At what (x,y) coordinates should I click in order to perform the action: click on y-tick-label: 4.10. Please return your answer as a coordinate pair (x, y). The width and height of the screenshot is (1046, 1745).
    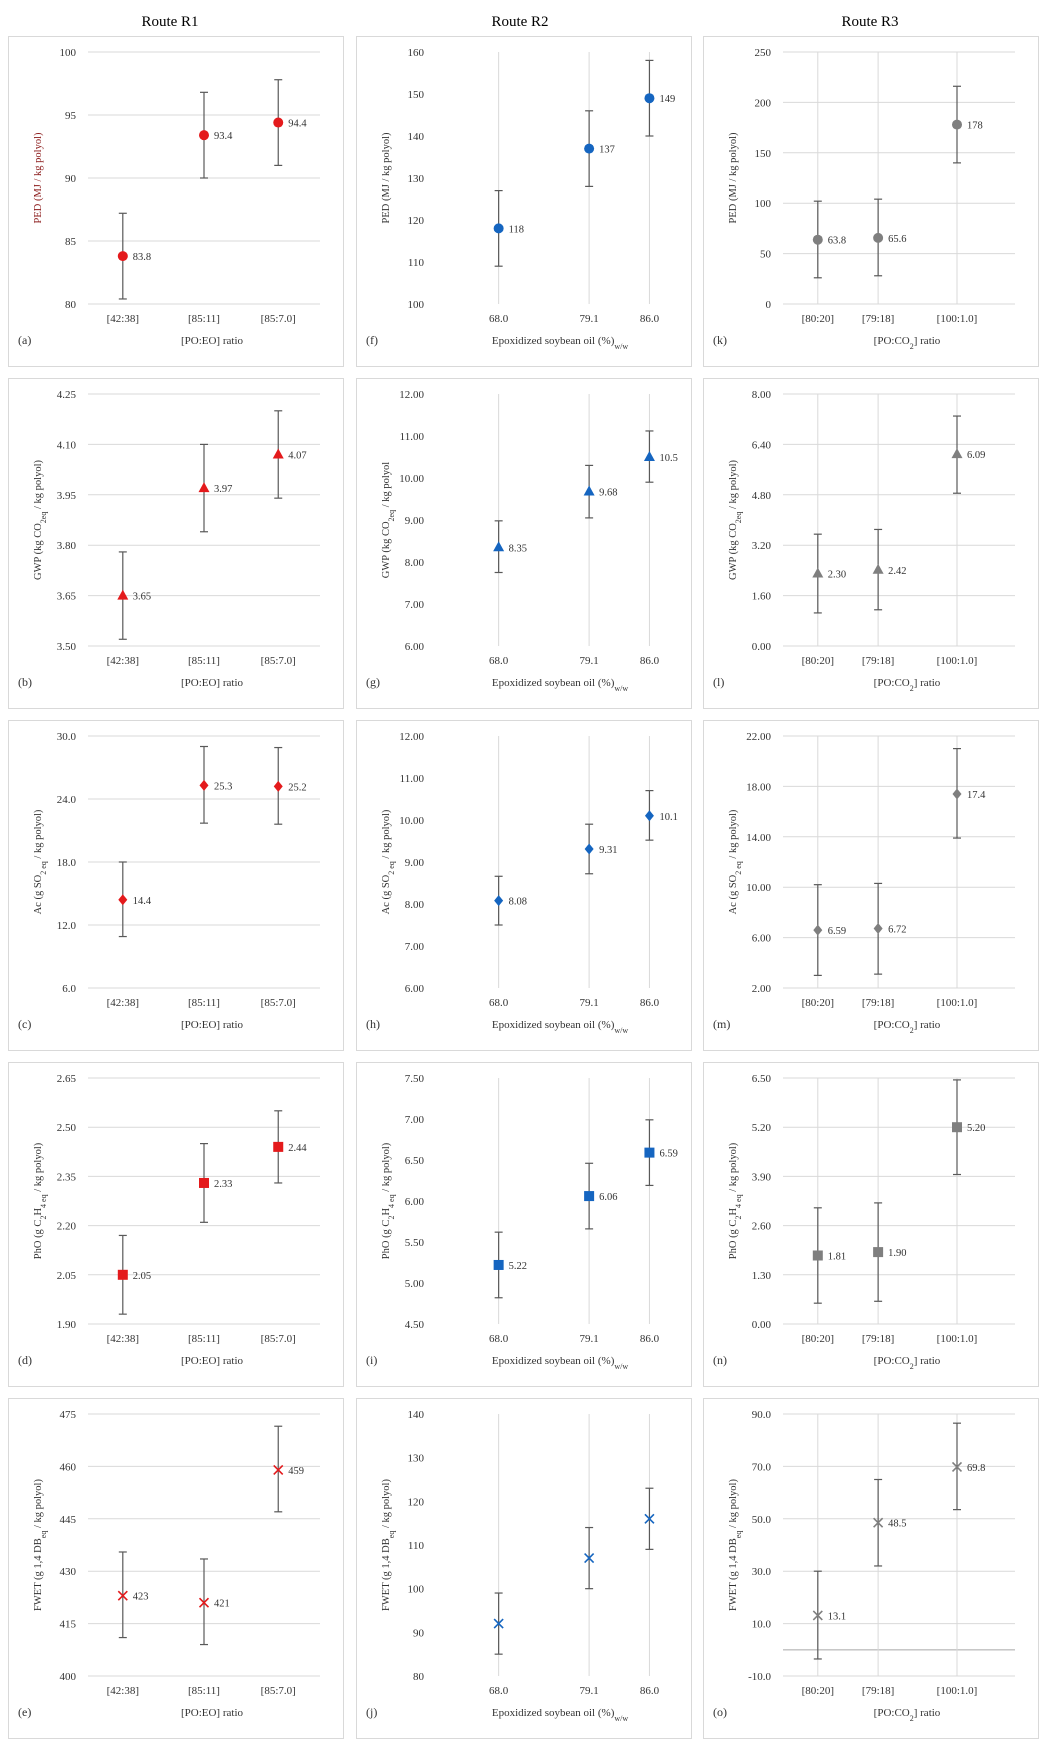
    Looking at the image, I should click on (67, 445).